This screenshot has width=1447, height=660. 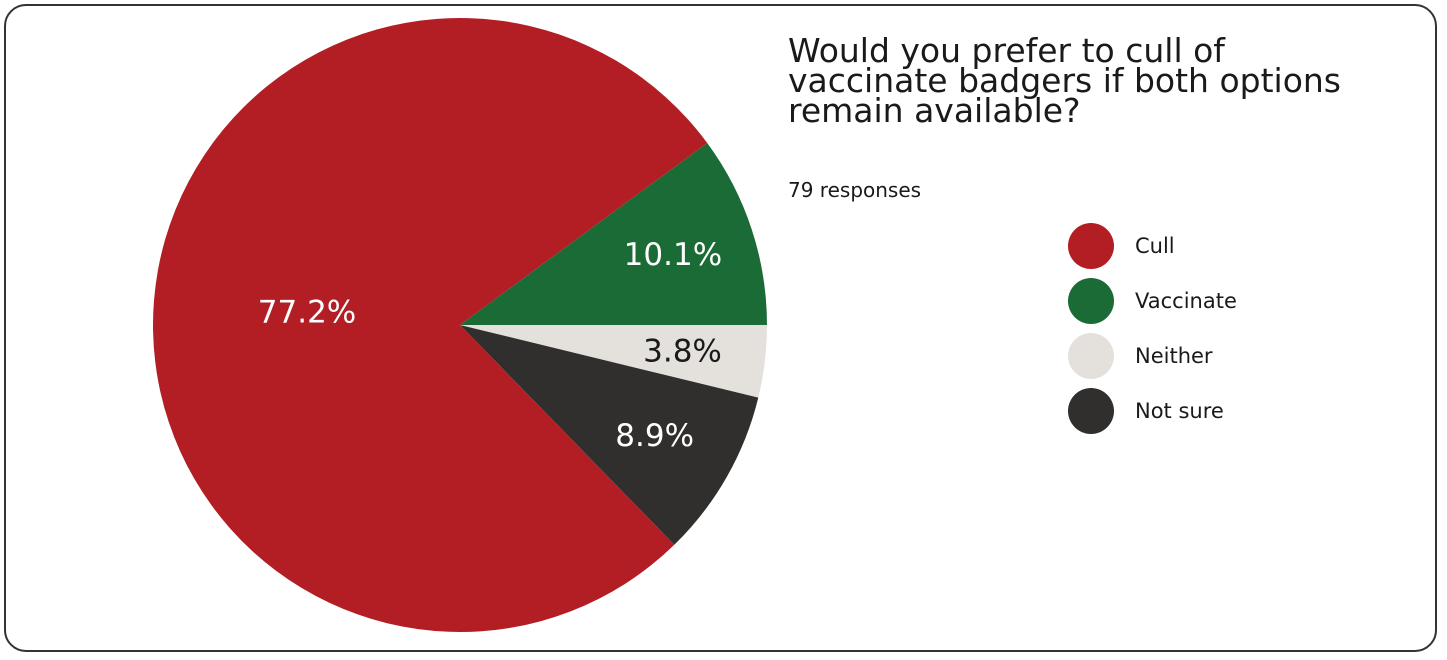 What do you see at coordinates (613, 361) in the screenshot?
I see `pie-slice-neither` at bounding box center [613, 361].